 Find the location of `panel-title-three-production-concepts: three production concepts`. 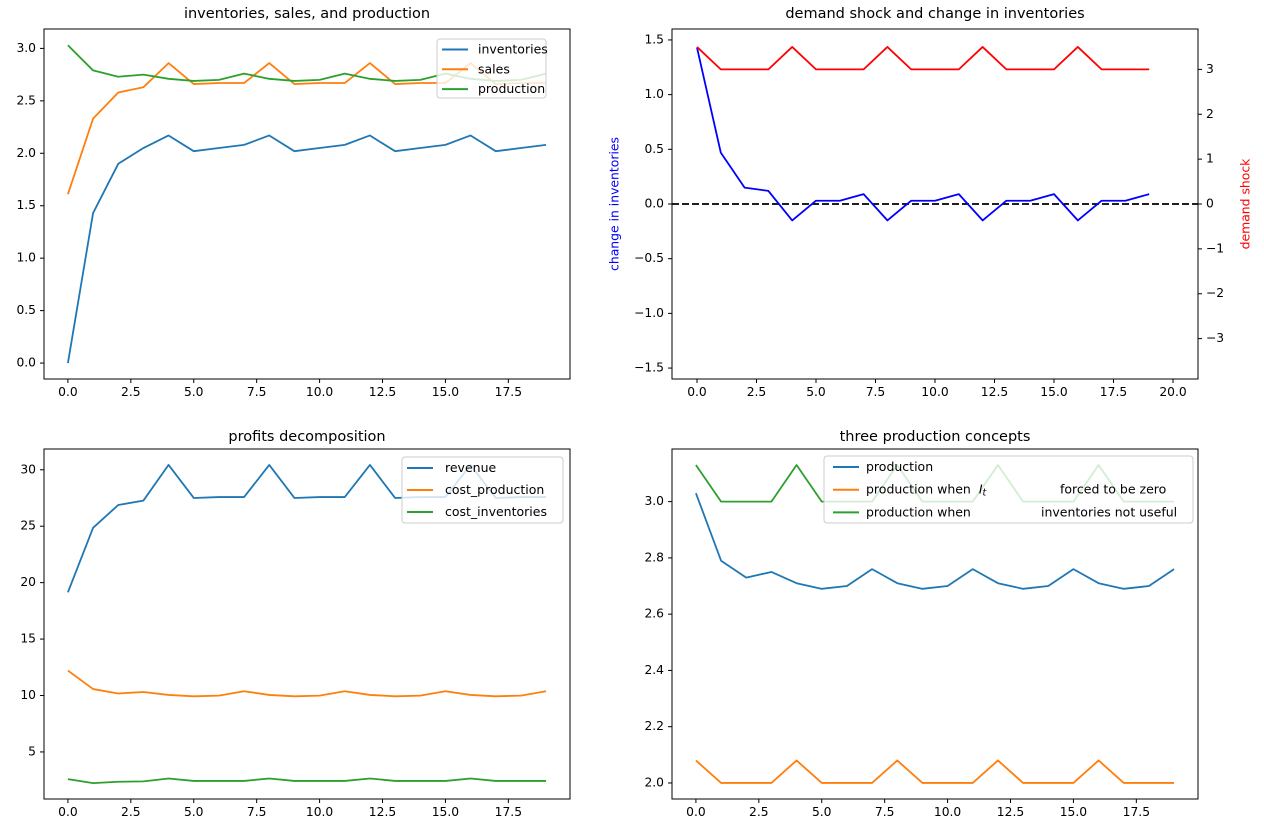

panel-title-three-production-concepts: three production concepts is located at coordinates (935, 437).